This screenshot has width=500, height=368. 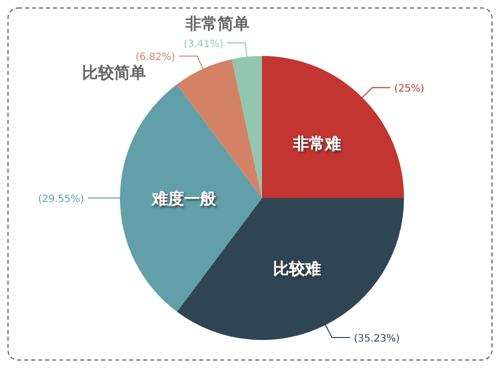 I want to click on data-label: (6.82%), so click(x=156, y=58).